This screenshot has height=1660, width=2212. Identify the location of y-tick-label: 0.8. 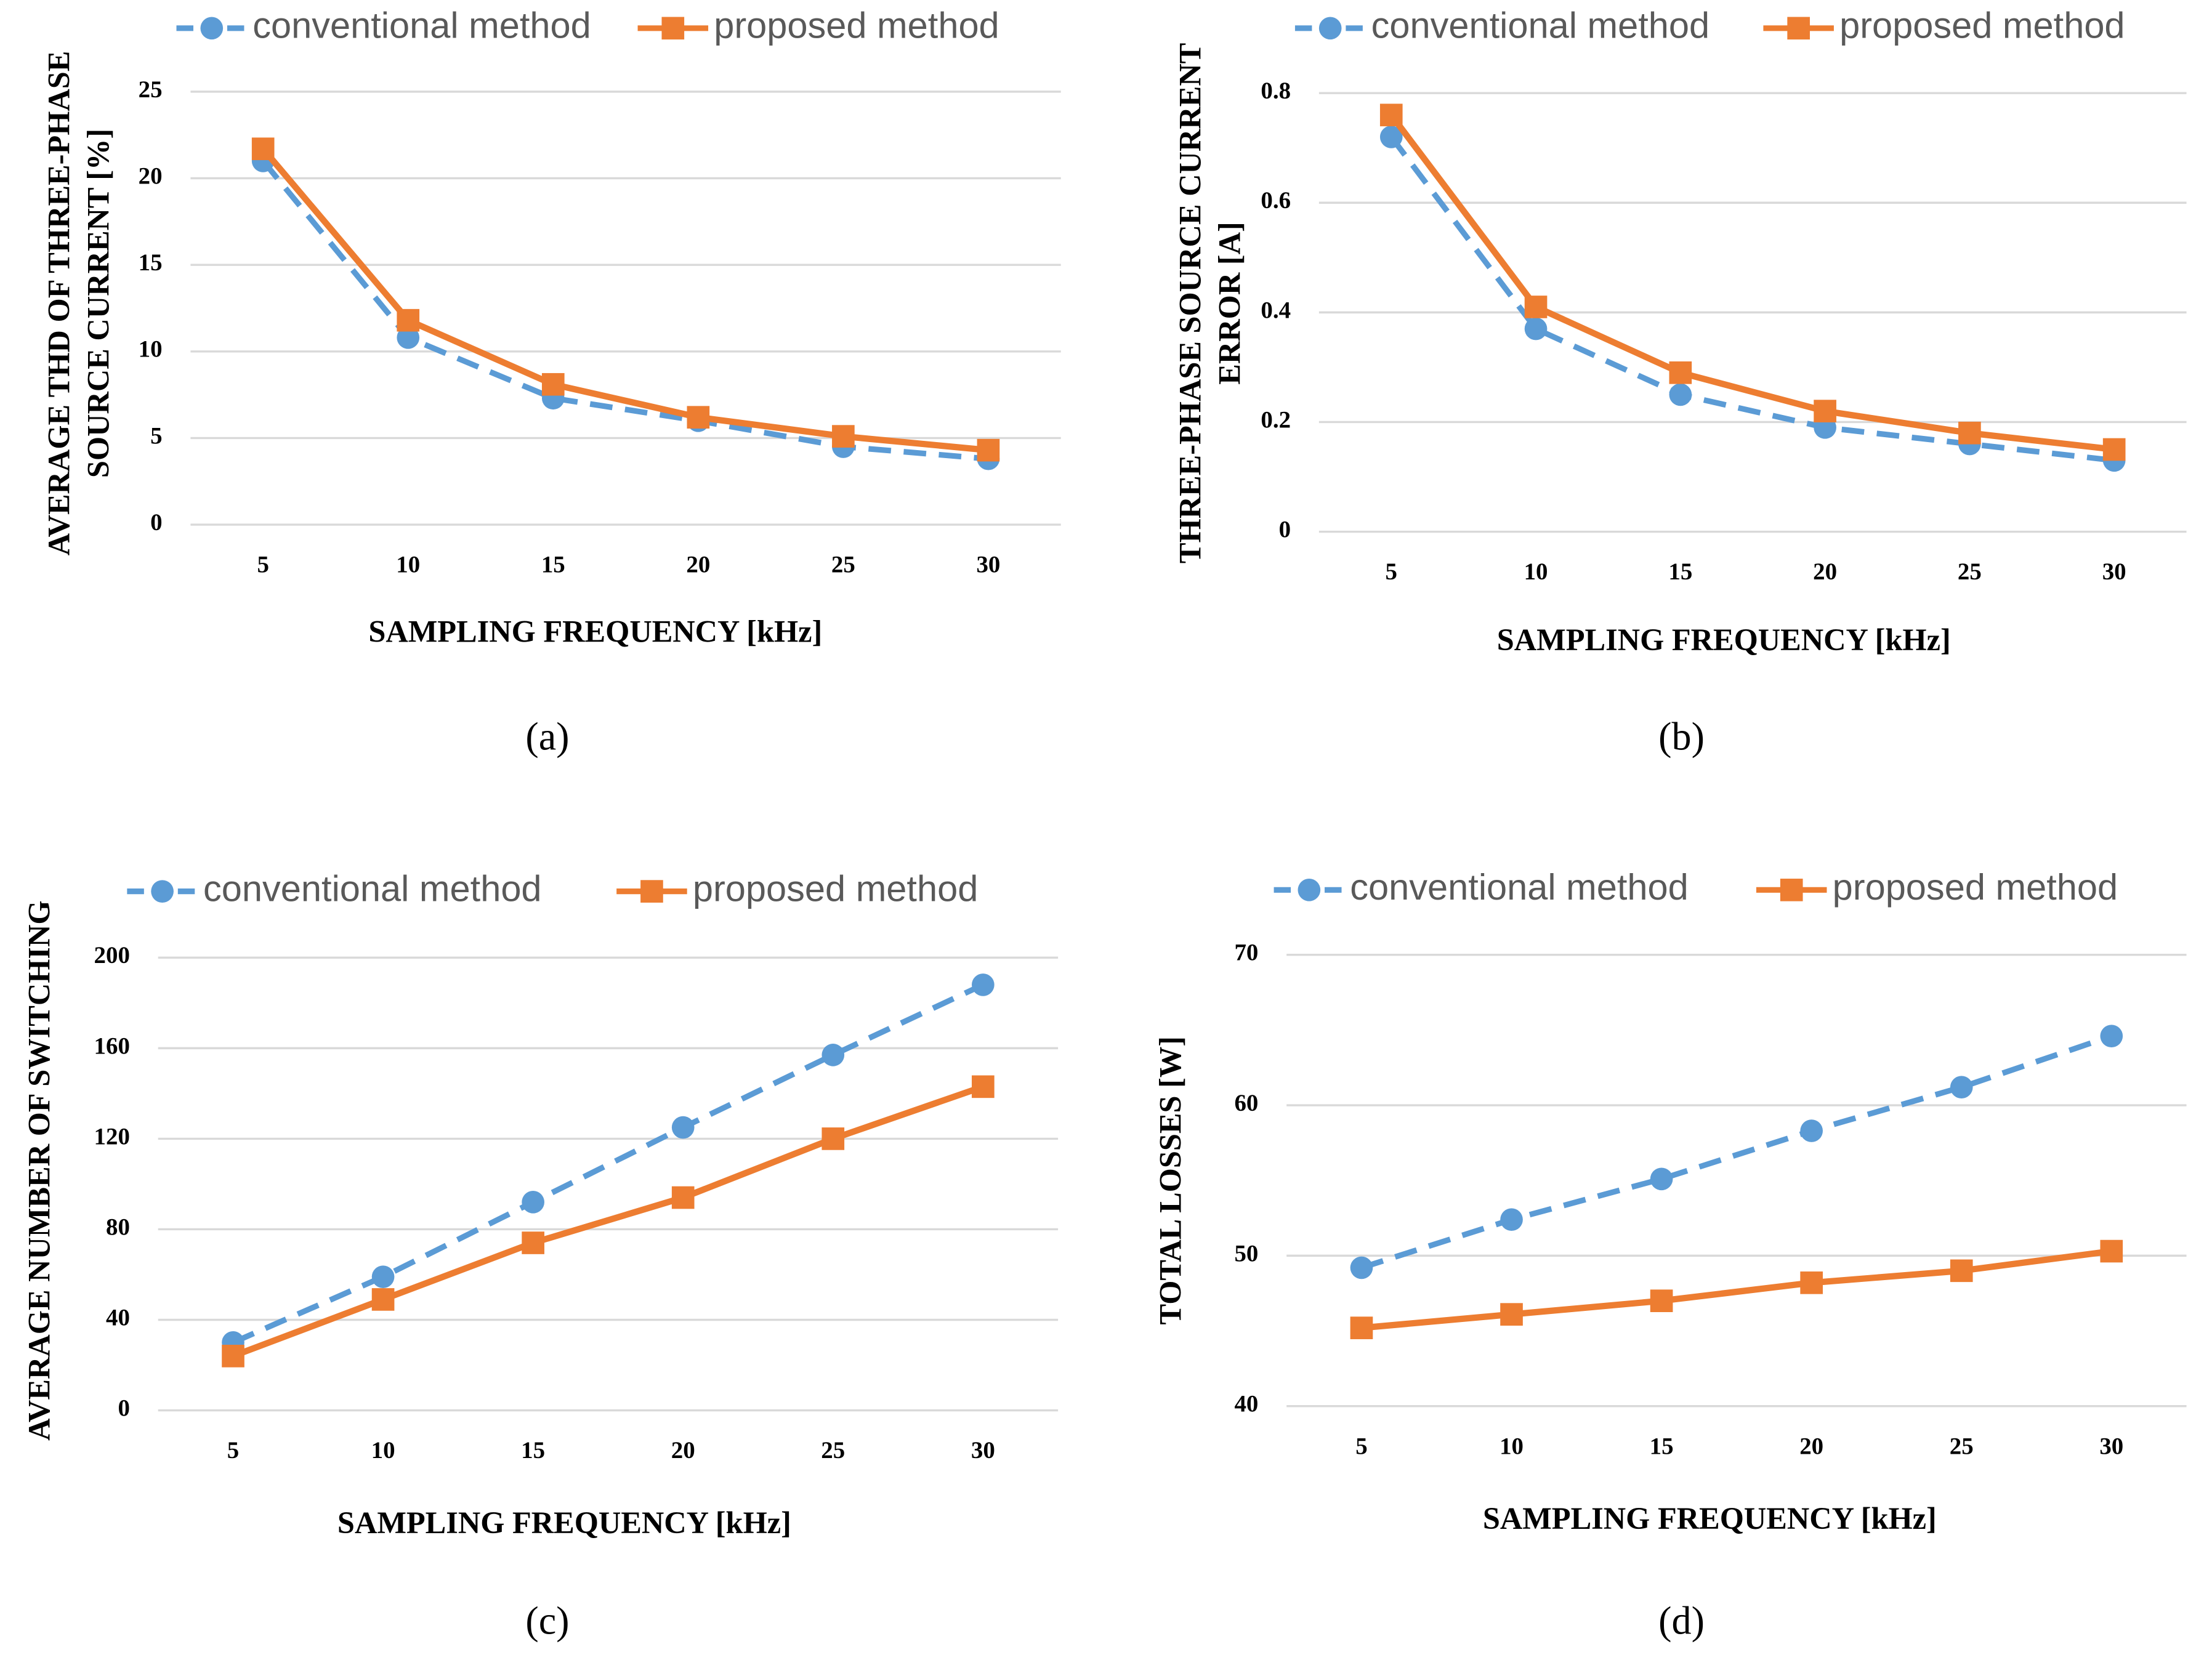
(1276, 91).